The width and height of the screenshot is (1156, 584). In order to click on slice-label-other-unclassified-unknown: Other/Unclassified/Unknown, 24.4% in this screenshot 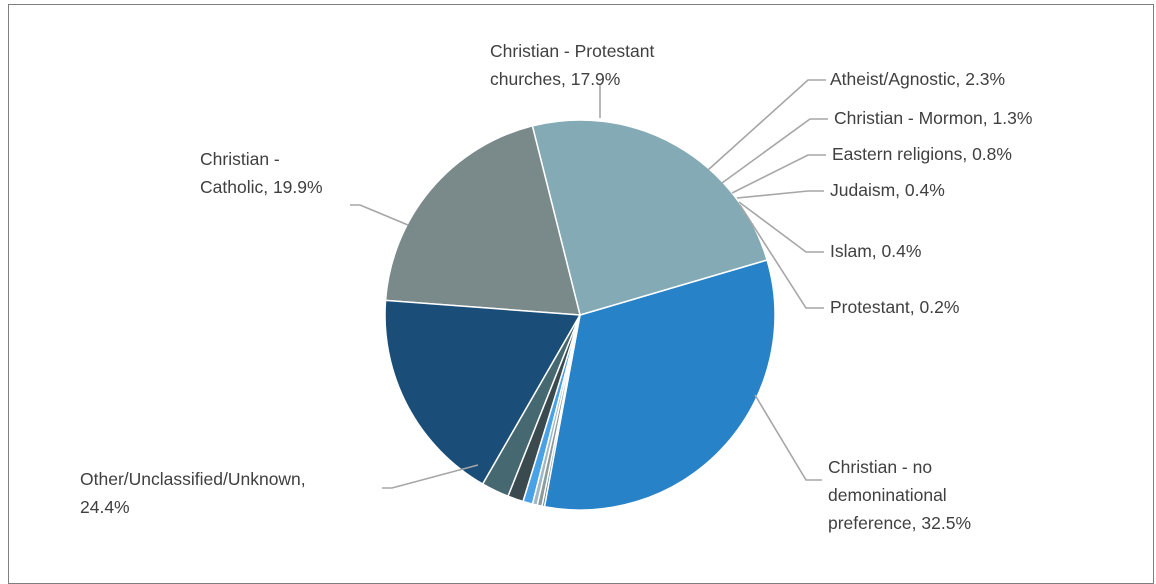, I will do `click(193, 493)`.